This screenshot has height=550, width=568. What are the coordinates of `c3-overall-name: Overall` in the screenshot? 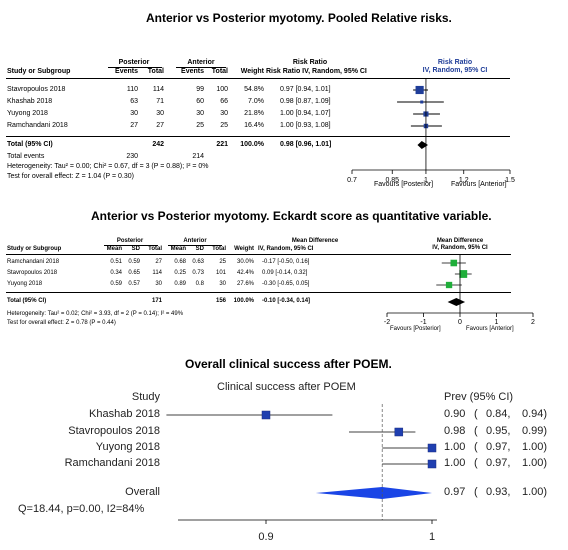 It's located at (142, 492).